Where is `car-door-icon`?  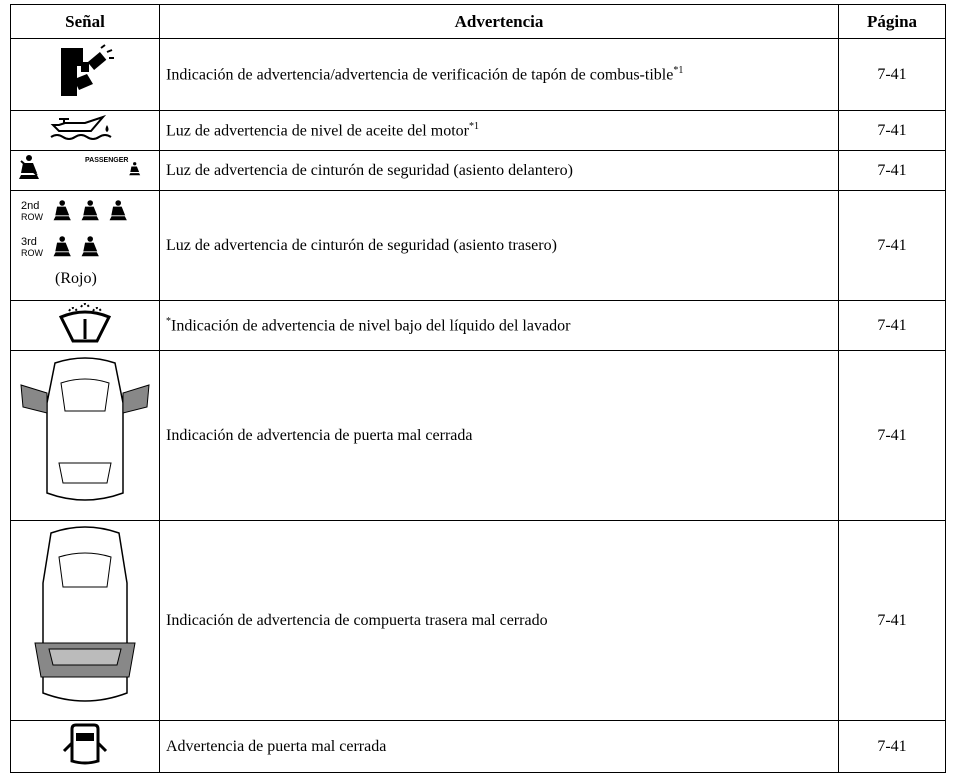
car-door-icon is located at coordinates (85, 429).